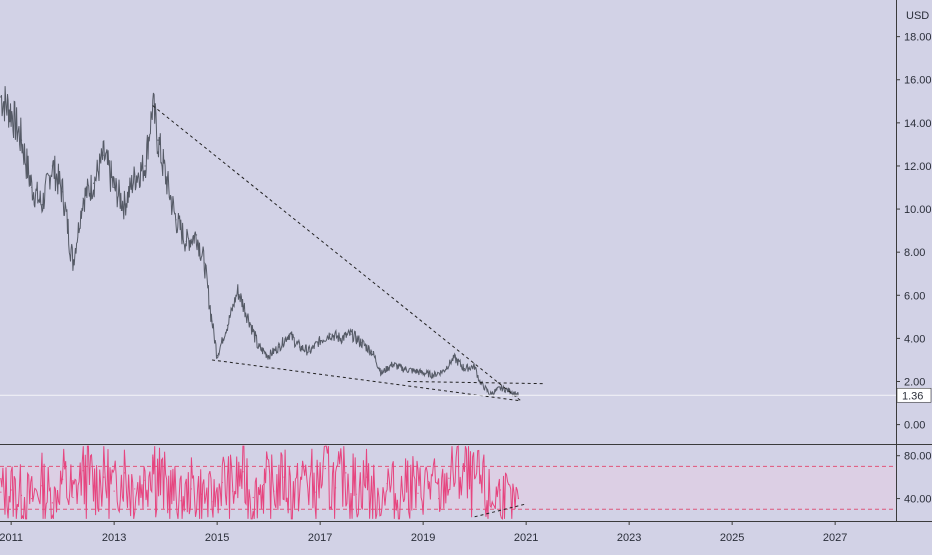 The image size is (932, 555). Describe the element at coordinates (918, 38) in the screenshot. I see `y-tick-label: 18.00` at that location.